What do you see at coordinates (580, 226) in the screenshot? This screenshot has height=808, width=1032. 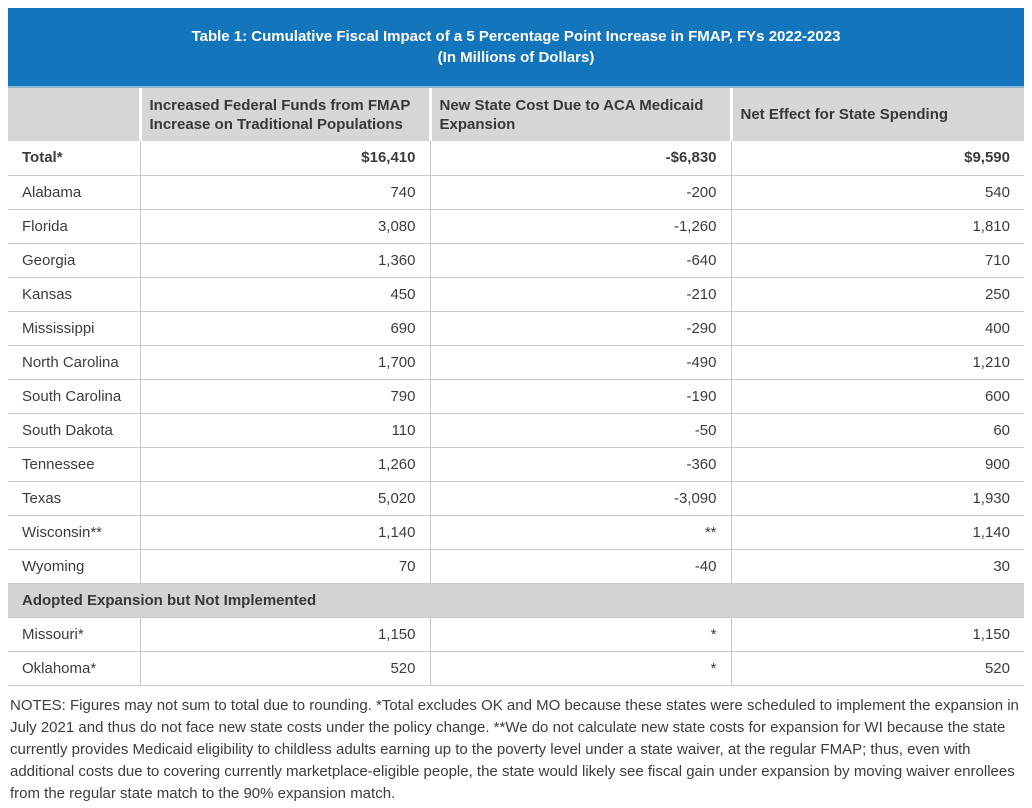 I see `value-cell: -1,260` at bounding box center [580, 226].